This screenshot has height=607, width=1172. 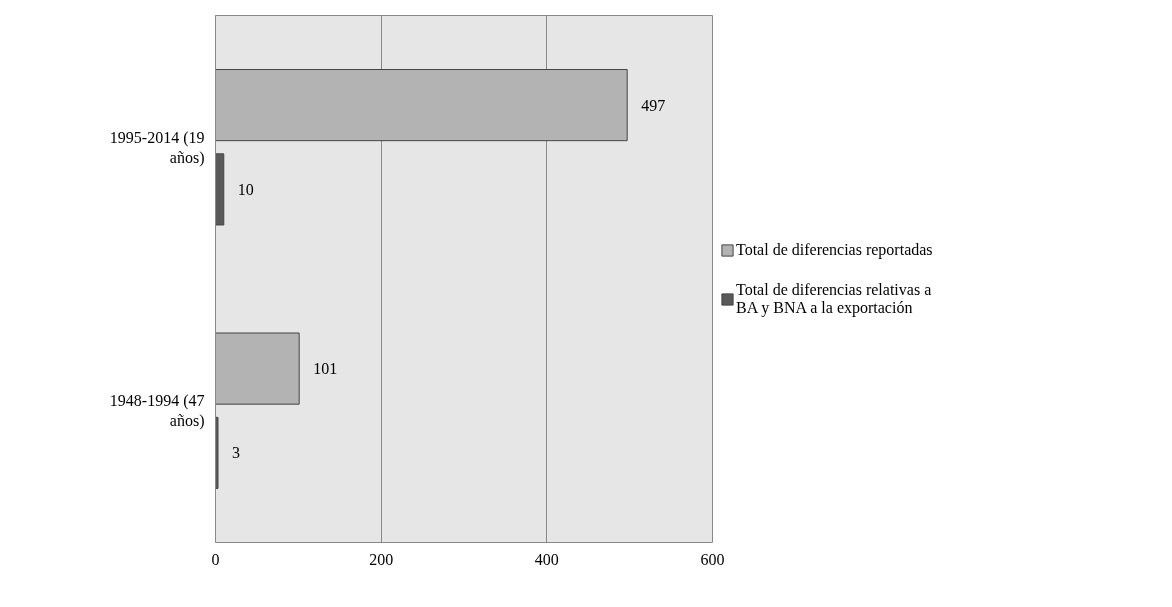 I want to click on y-tick-label: 1948-1994 (47 años), so click(x=157, y=411).